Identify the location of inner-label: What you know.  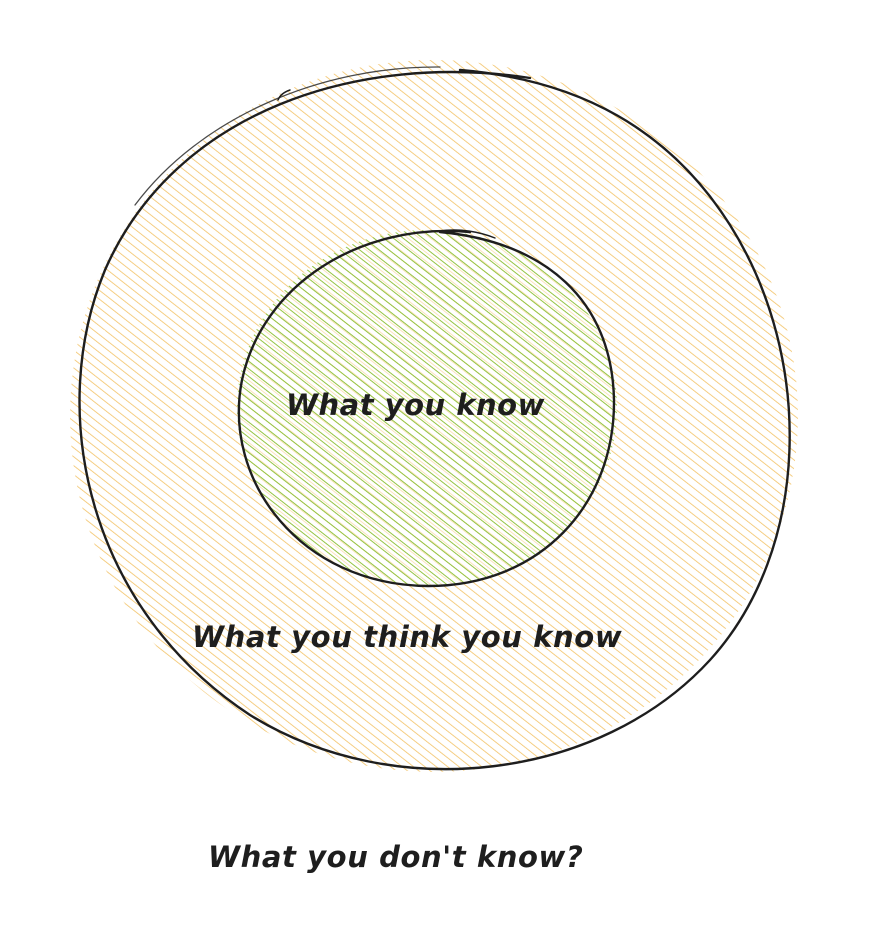
(415, 405).